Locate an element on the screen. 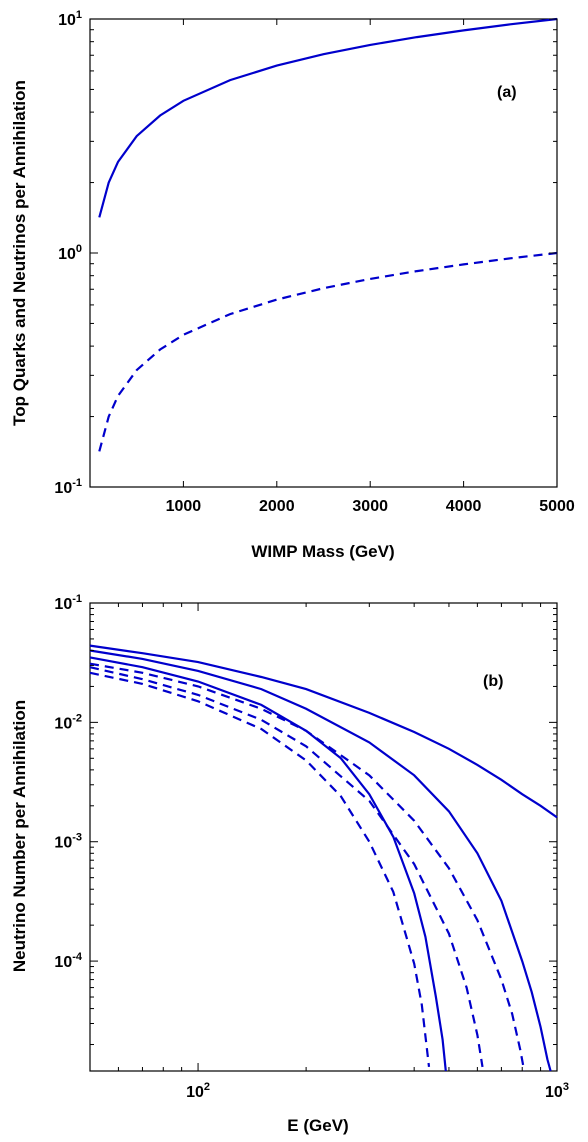  panel-b-y-axis-label: Neutrino Number per Annihilation is located at coordinates (19, 836).